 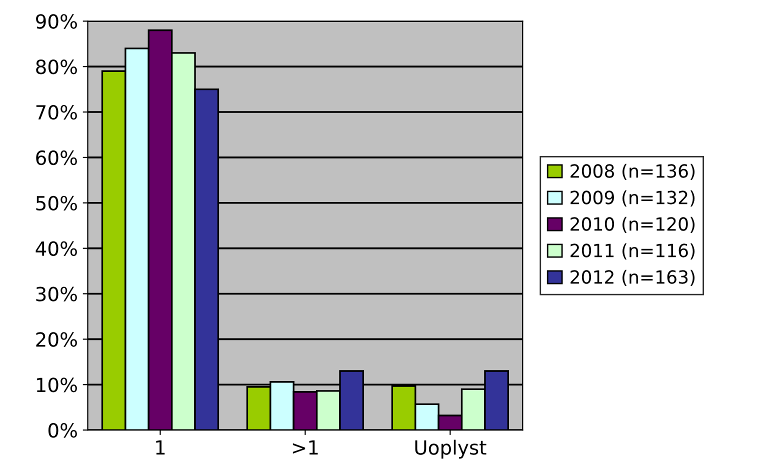 I want to click on x-tick-label: >1, so click(x=305, y=447).